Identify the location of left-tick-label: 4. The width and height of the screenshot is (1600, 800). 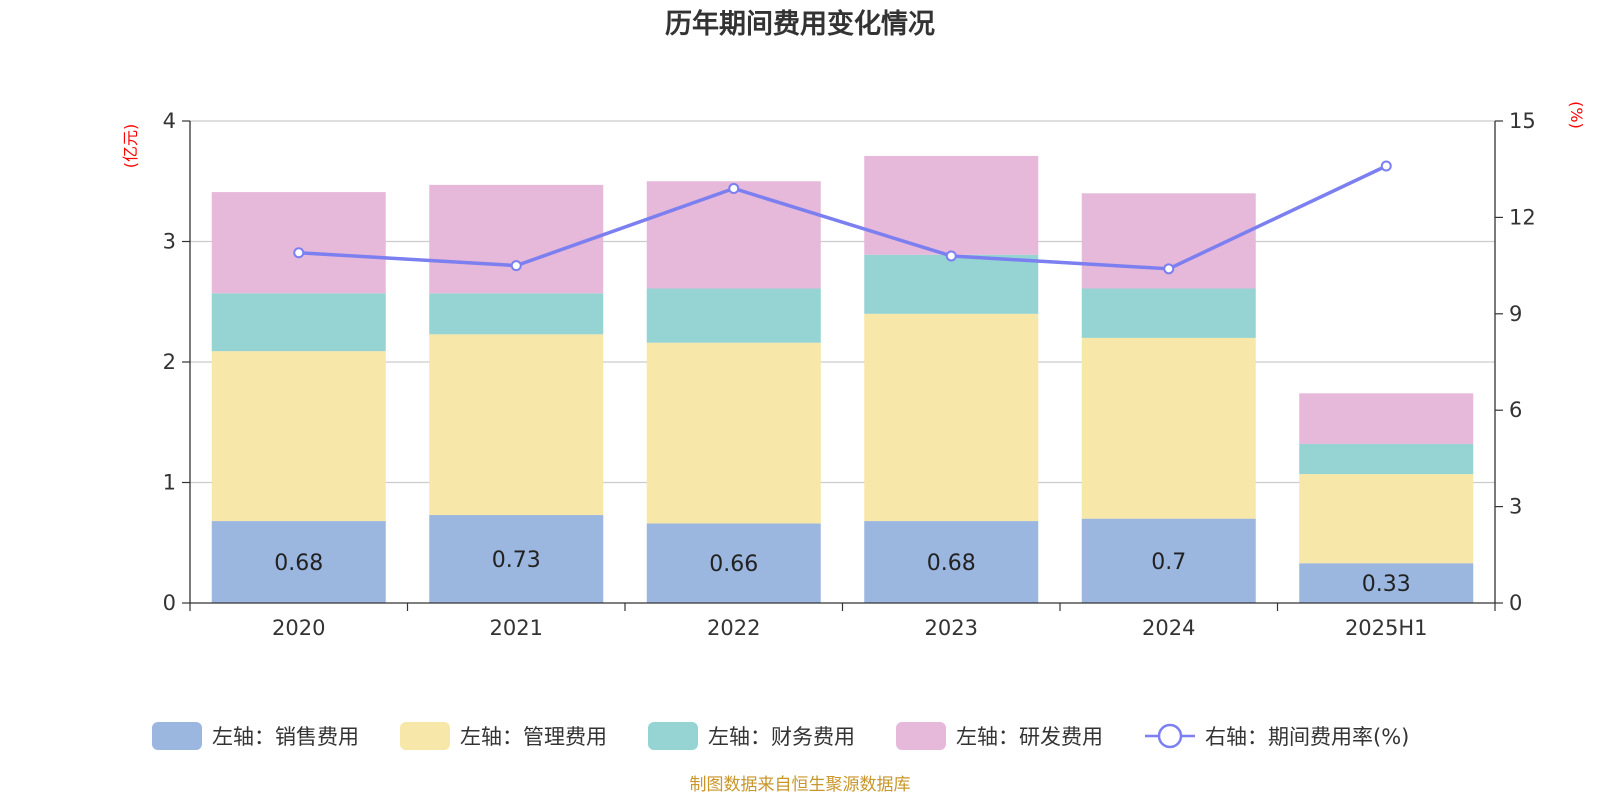
(169, 121).